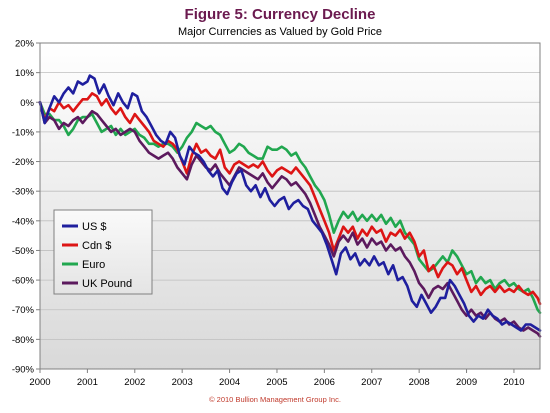  Describe the element at coordinates (23, 192) in the screenshot. I see `y-tick-label: -30%` at that location.